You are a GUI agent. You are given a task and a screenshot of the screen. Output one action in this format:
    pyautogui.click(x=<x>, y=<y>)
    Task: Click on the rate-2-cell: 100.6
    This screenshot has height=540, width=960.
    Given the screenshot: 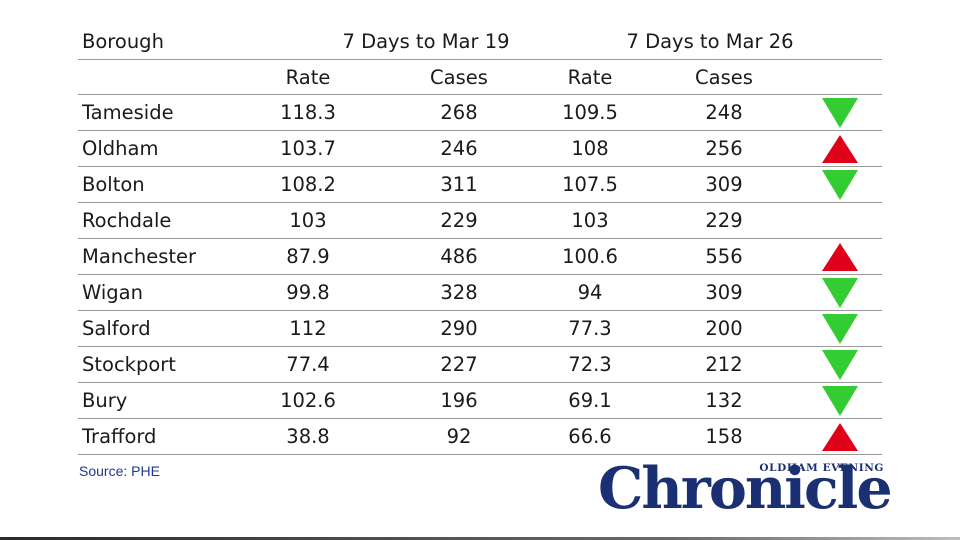 What is the action you would take?
    pyautogui.click(x=590, y=256)
    